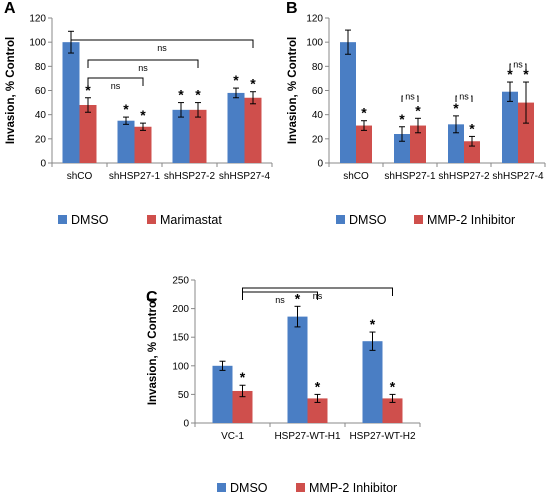 This screenshot has width=550, height=499. I want to click on y-tick-label: 120, so click(314, 19).